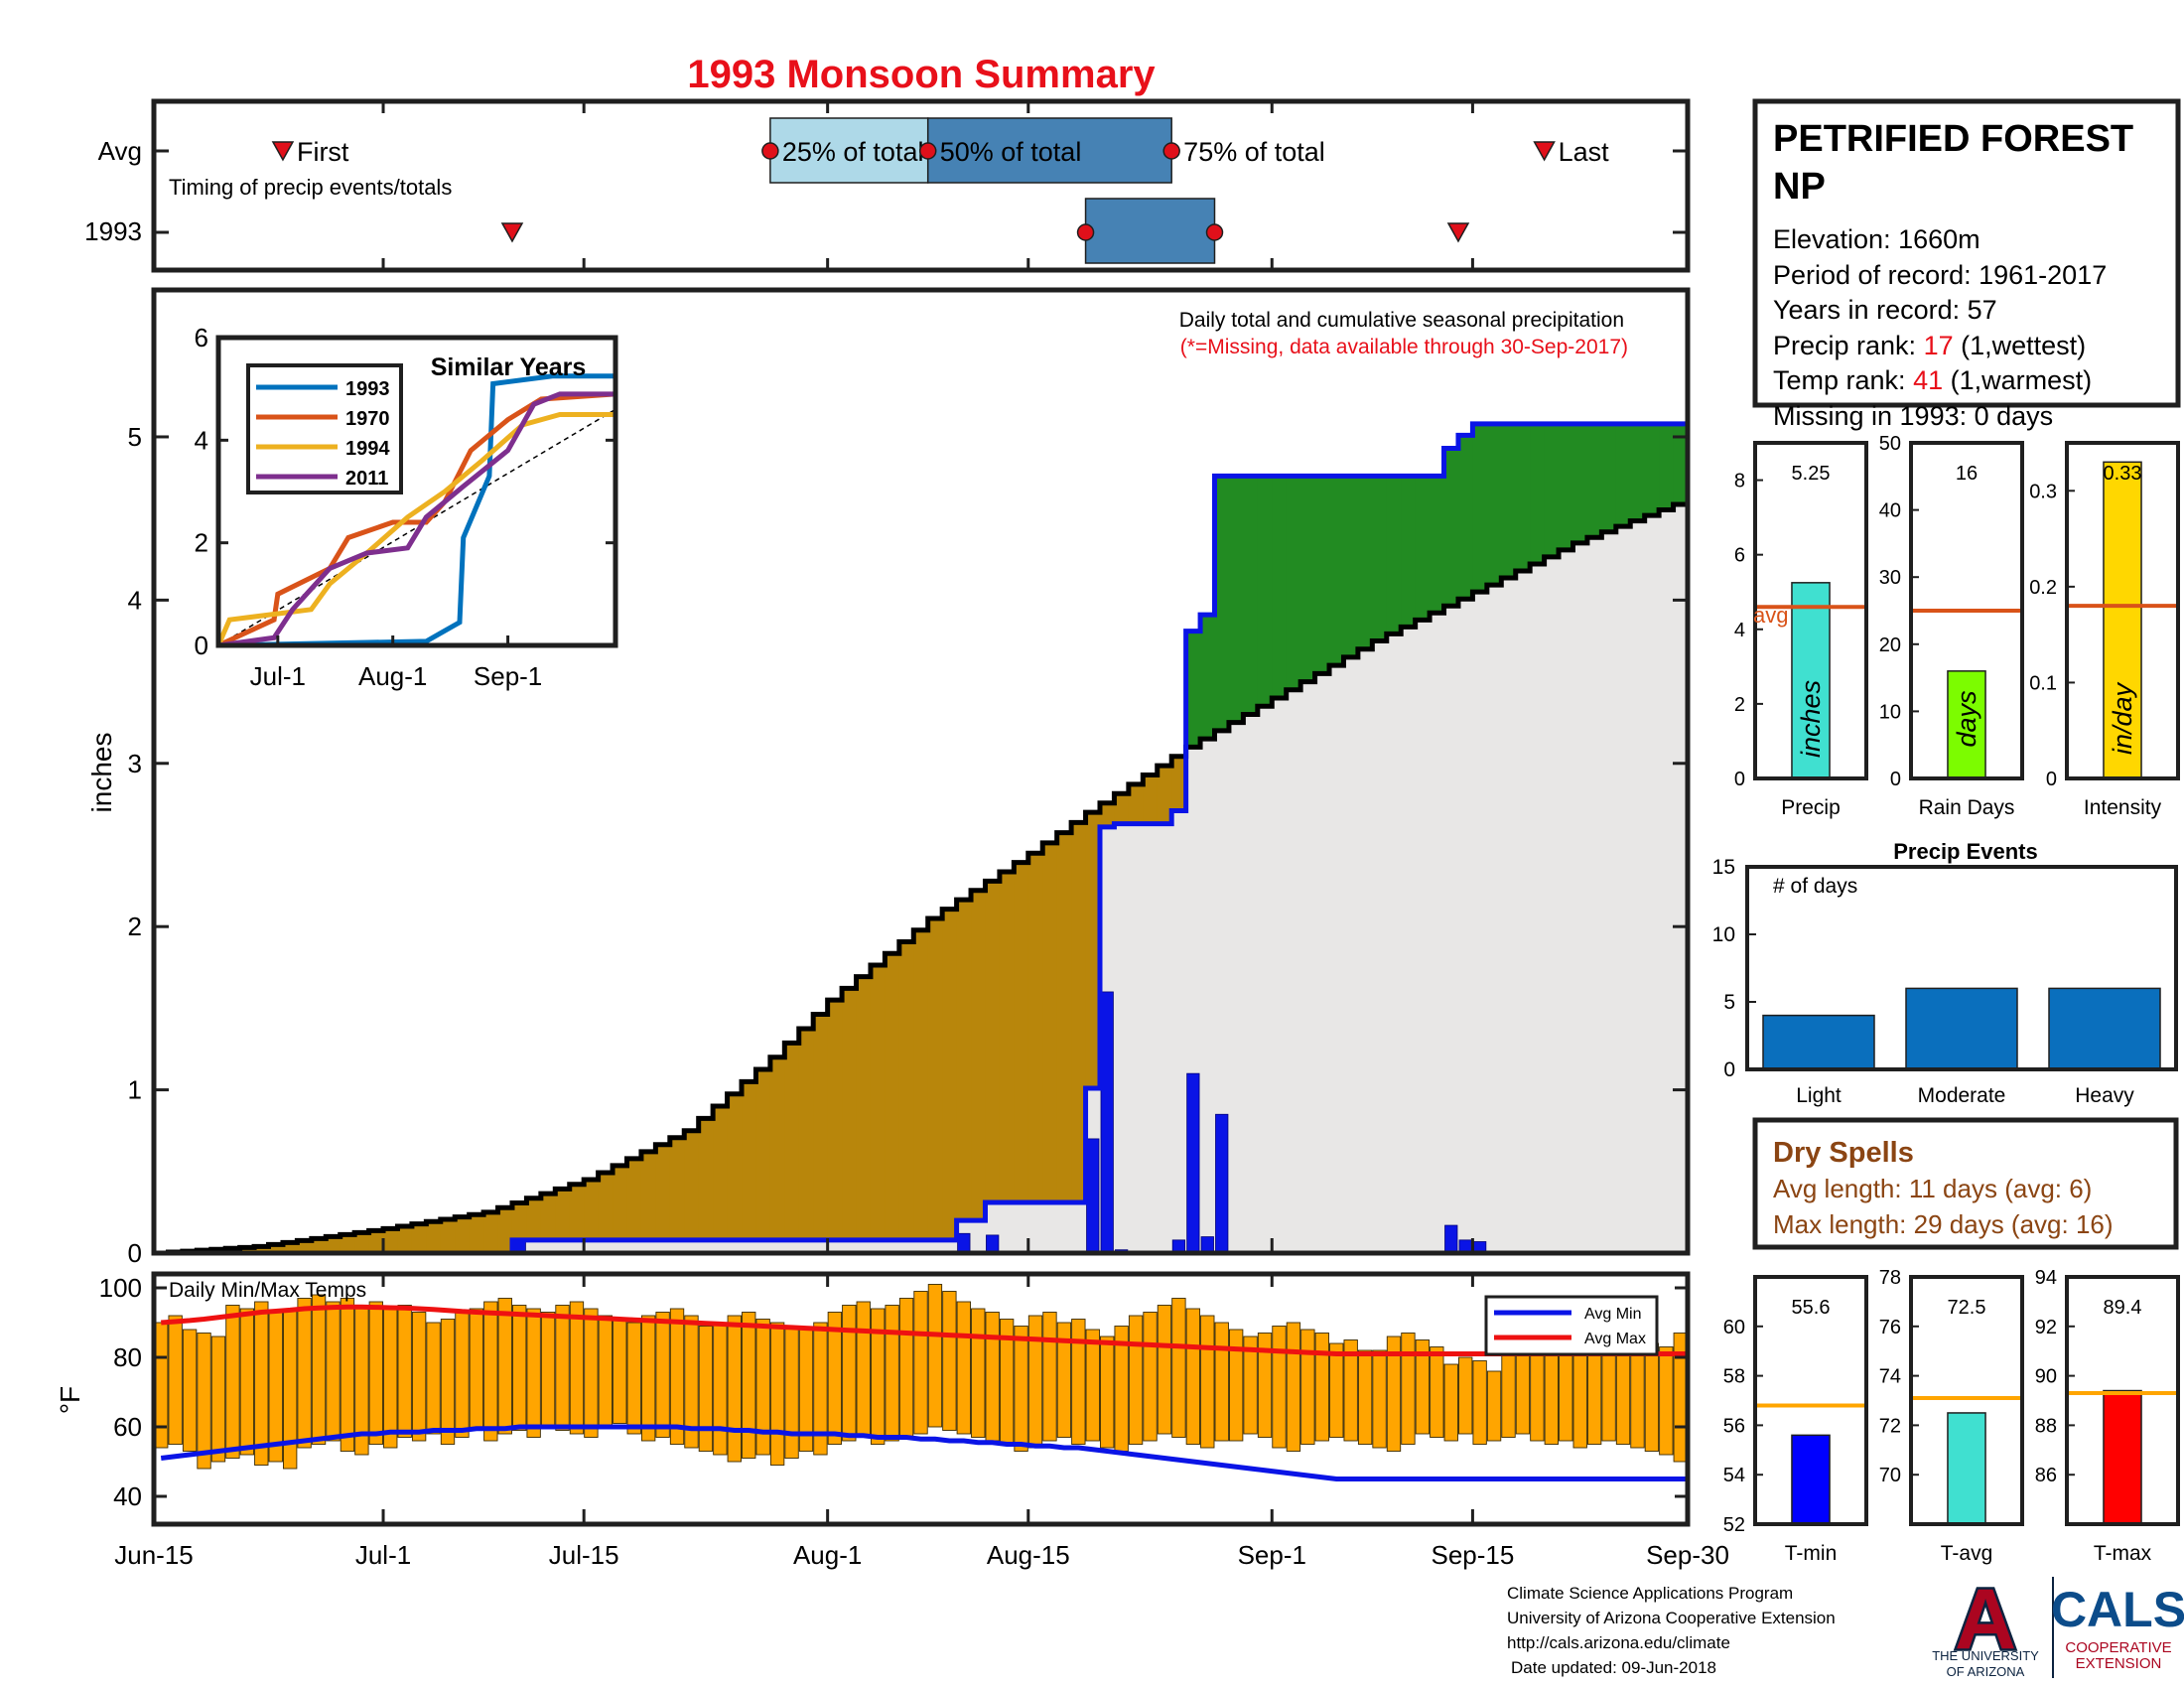 This screenshot has width=2184, height=1688. I want to click on avg-max-temp-line, so click(924, 1330).